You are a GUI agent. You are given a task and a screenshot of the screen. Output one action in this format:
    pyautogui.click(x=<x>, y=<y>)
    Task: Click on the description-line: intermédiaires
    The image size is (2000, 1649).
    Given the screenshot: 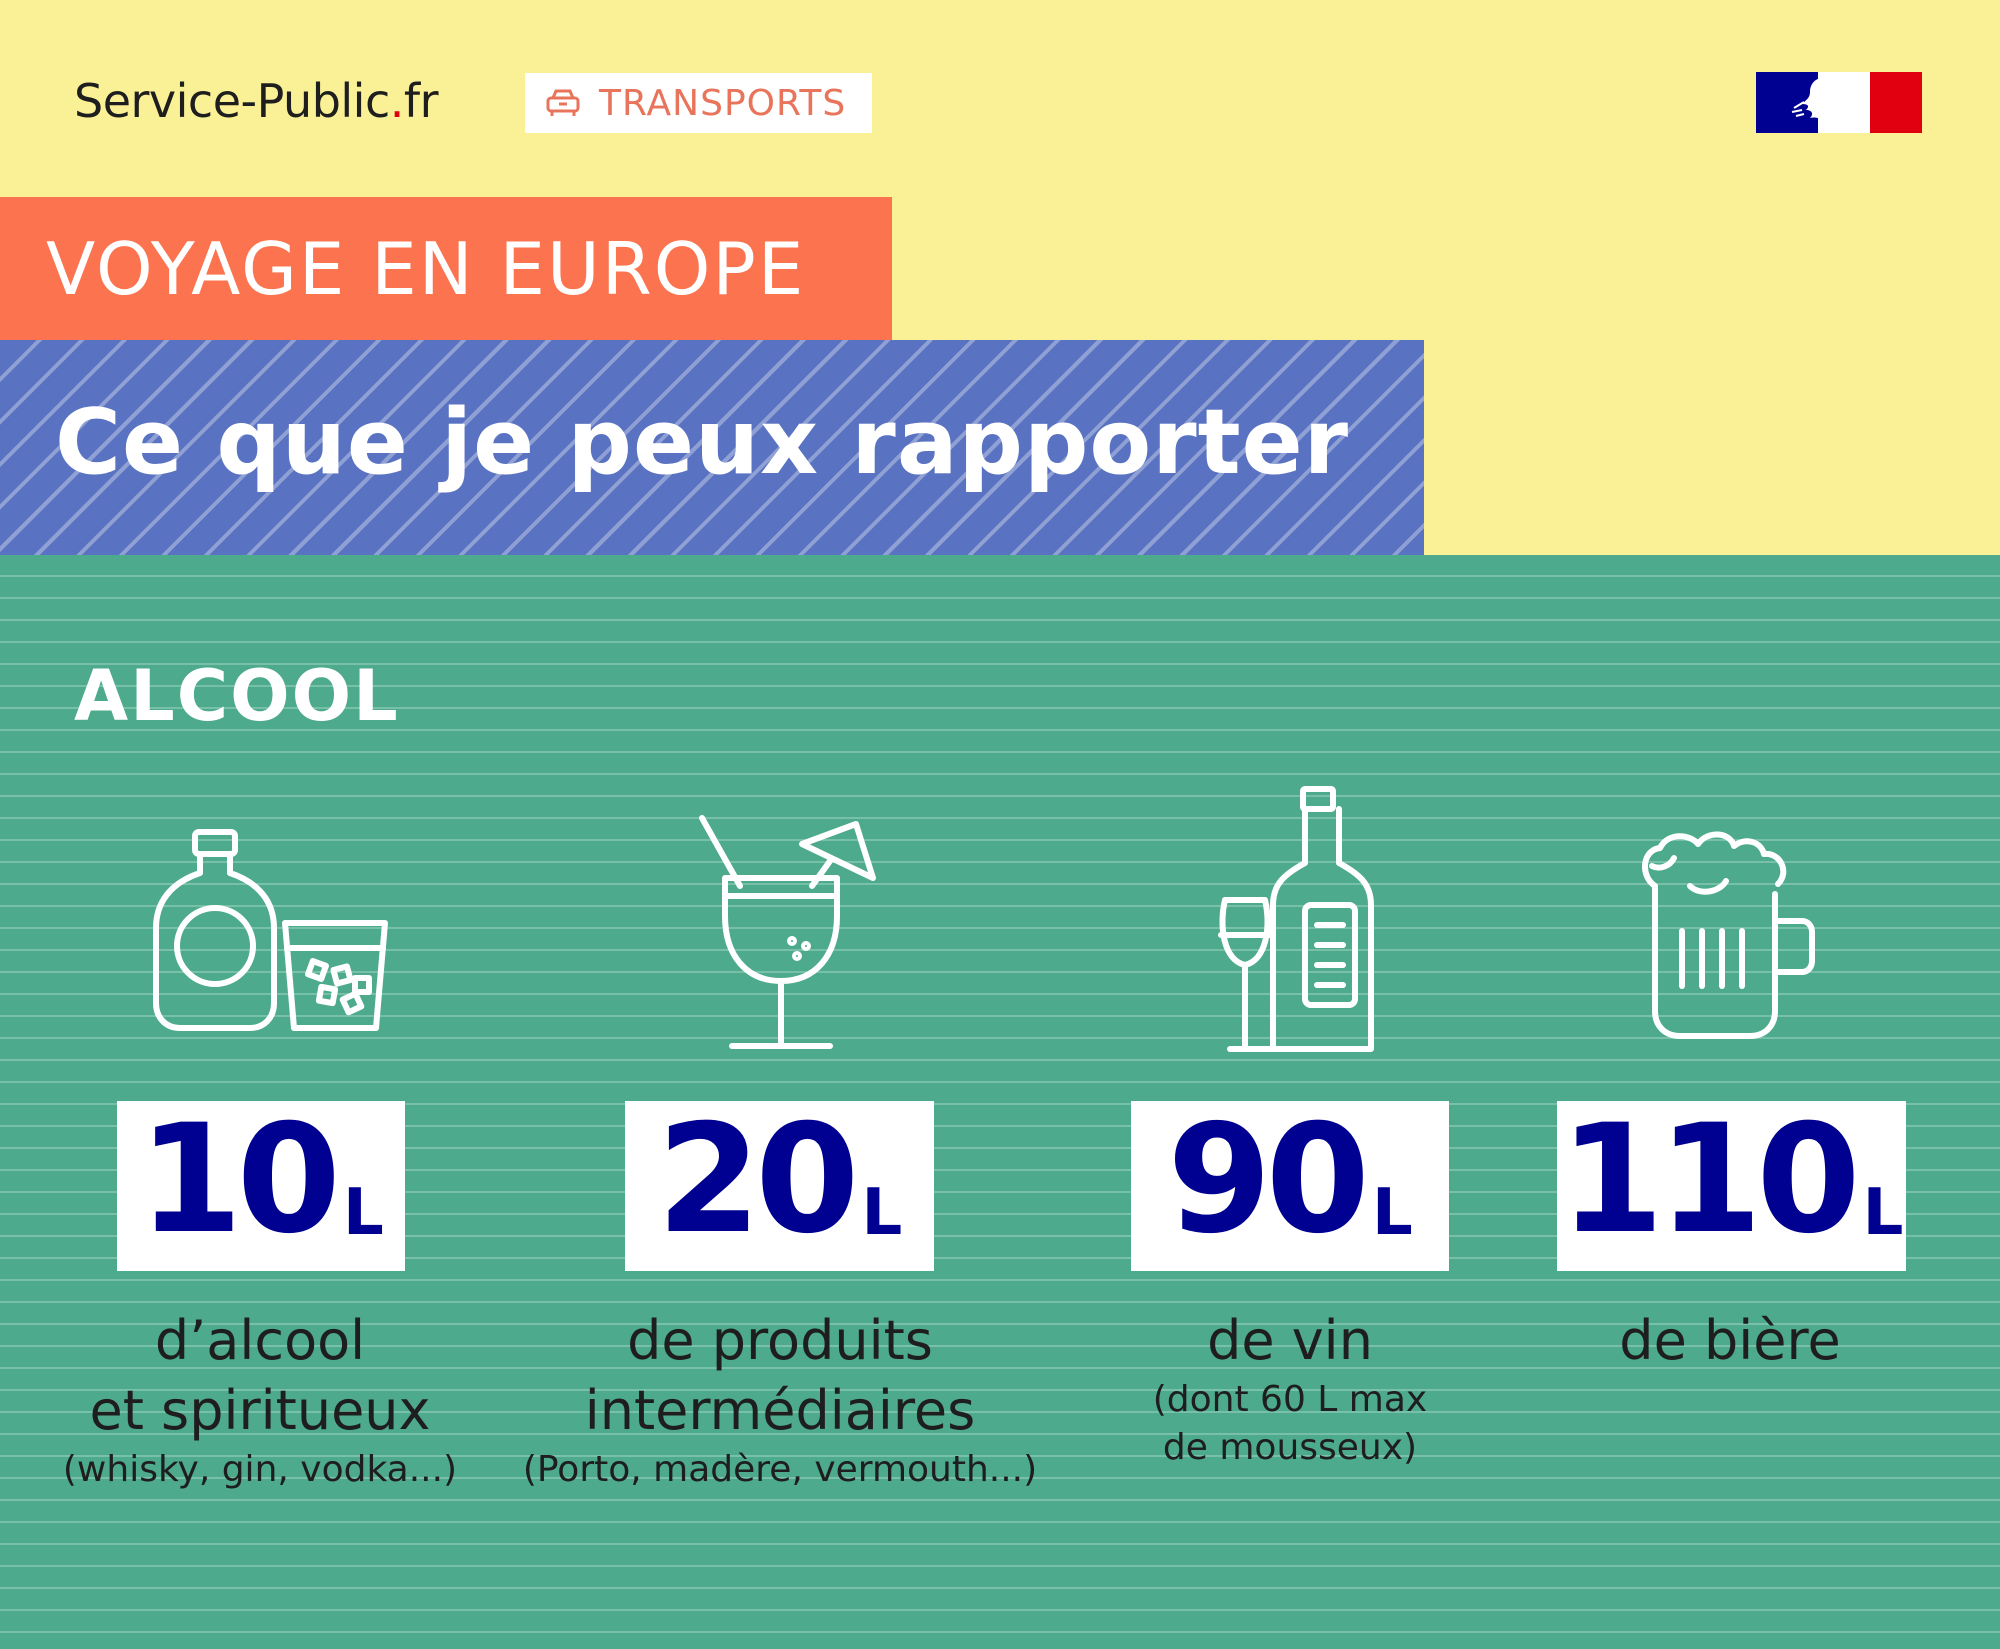 What is the action you would take?
    pyautogui.click(x=780, y=1410)
    